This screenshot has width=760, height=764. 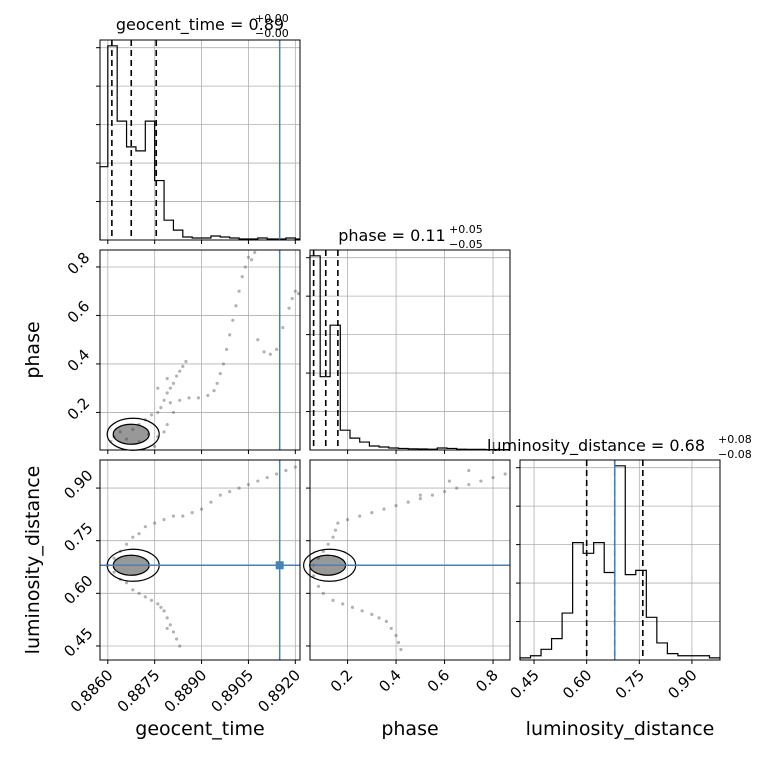 I want to click on xtick-label-luminosity-distance-3: 0.90, so click(x=682, y=684).